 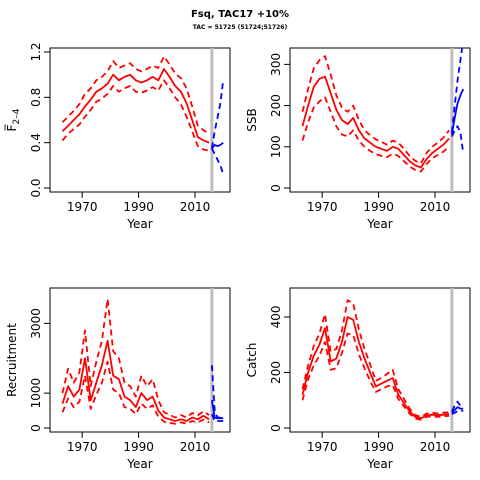 I want to click on y-tick-label: 100, so click(x=276, y=146).